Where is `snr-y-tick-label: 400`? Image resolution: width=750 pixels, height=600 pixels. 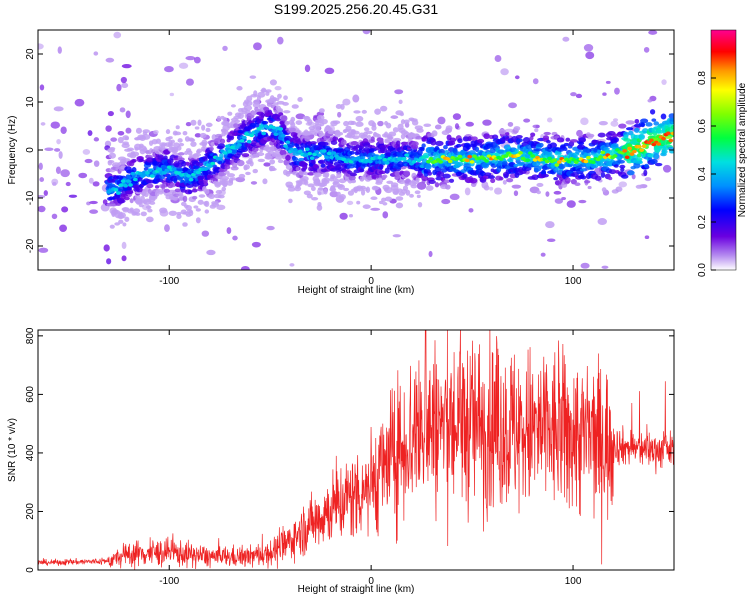
snr-y-tick-label: 400 is located at coordinates (30, 452).